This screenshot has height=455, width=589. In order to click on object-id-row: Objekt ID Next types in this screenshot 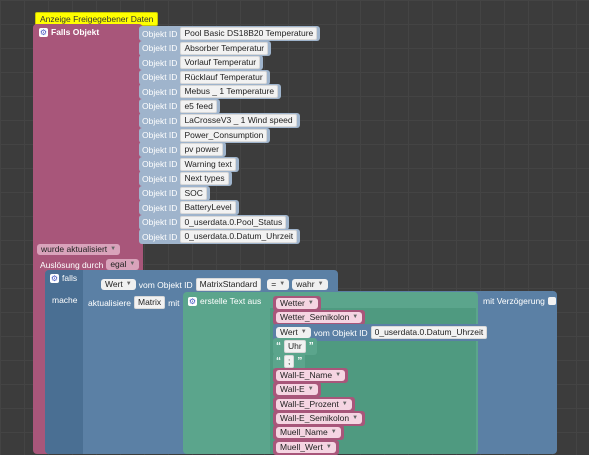, I will do `click(185, 178)`.